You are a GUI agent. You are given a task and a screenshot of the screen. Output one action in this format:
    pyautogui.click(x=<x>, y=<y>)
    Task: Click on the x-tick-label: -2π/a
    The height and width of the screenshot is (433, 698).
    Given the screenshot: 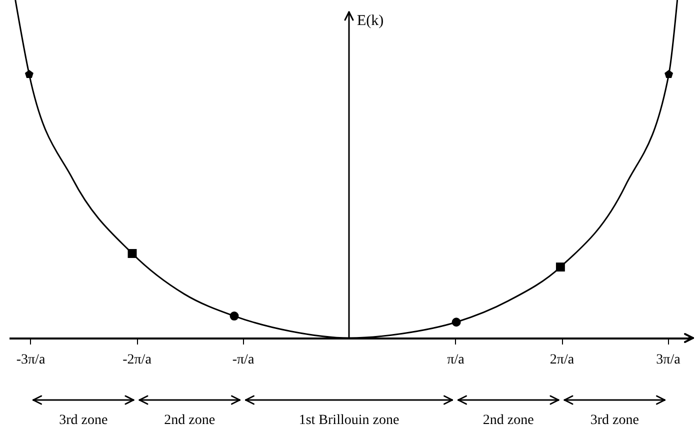 What is the action you would take?
    pyautogui.click(x=137, y=360)
    